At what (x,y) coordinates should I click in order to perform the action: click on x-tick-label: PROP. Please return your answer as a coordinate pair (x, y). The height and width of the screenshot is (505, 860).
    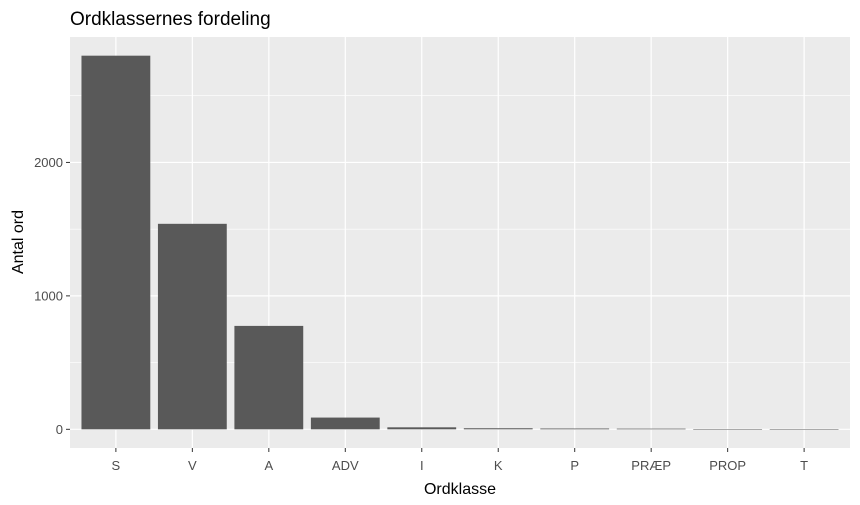
    Looking at the image, I should click on (727, 465).